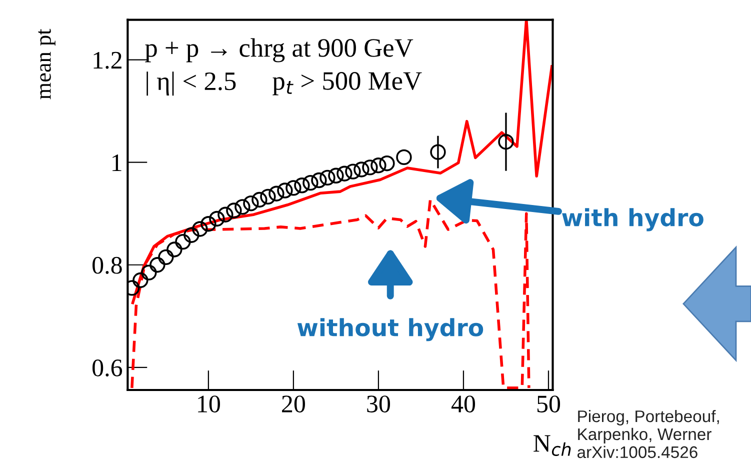 Image resolution: width=751 pixels, height=471 pixels. Describe the element at coordinates (107, 367) in the screenshot. I see `y-tick-label: 0.6` at that location.